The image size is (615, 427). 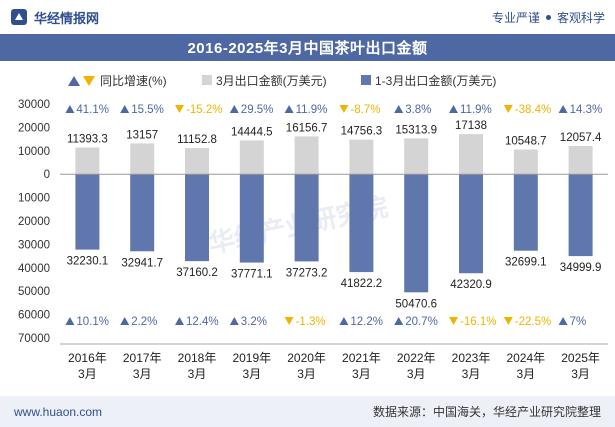 What do you see at coordinates (34, 339) in the screenshot?
I see `y-tick-label: 70000` at bounding box center [34, 339].